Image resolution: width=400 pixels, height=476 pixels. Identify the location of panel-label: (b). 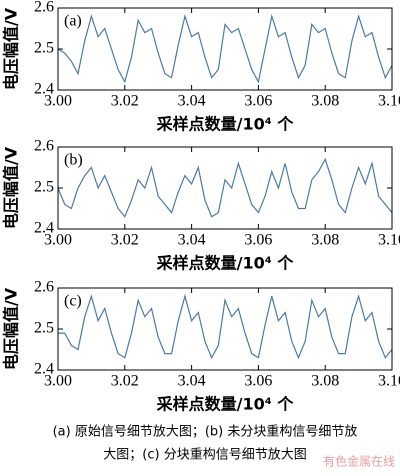
(73, 160).